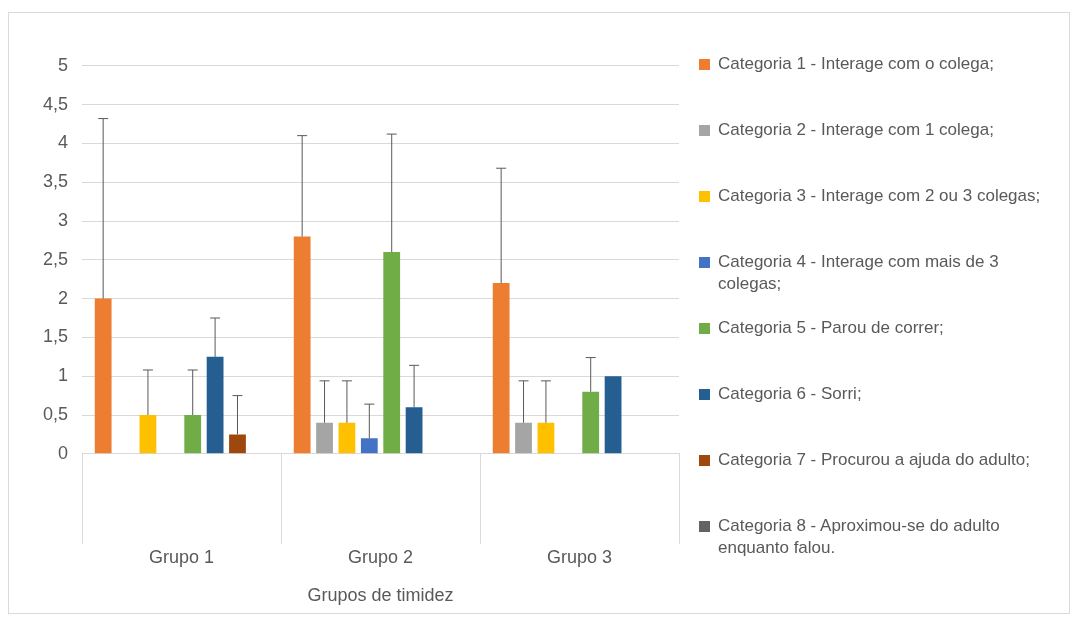 This screenshot has width=1073, height=618. I want to click on y-tick-label: 0,5, so click(55, 413).